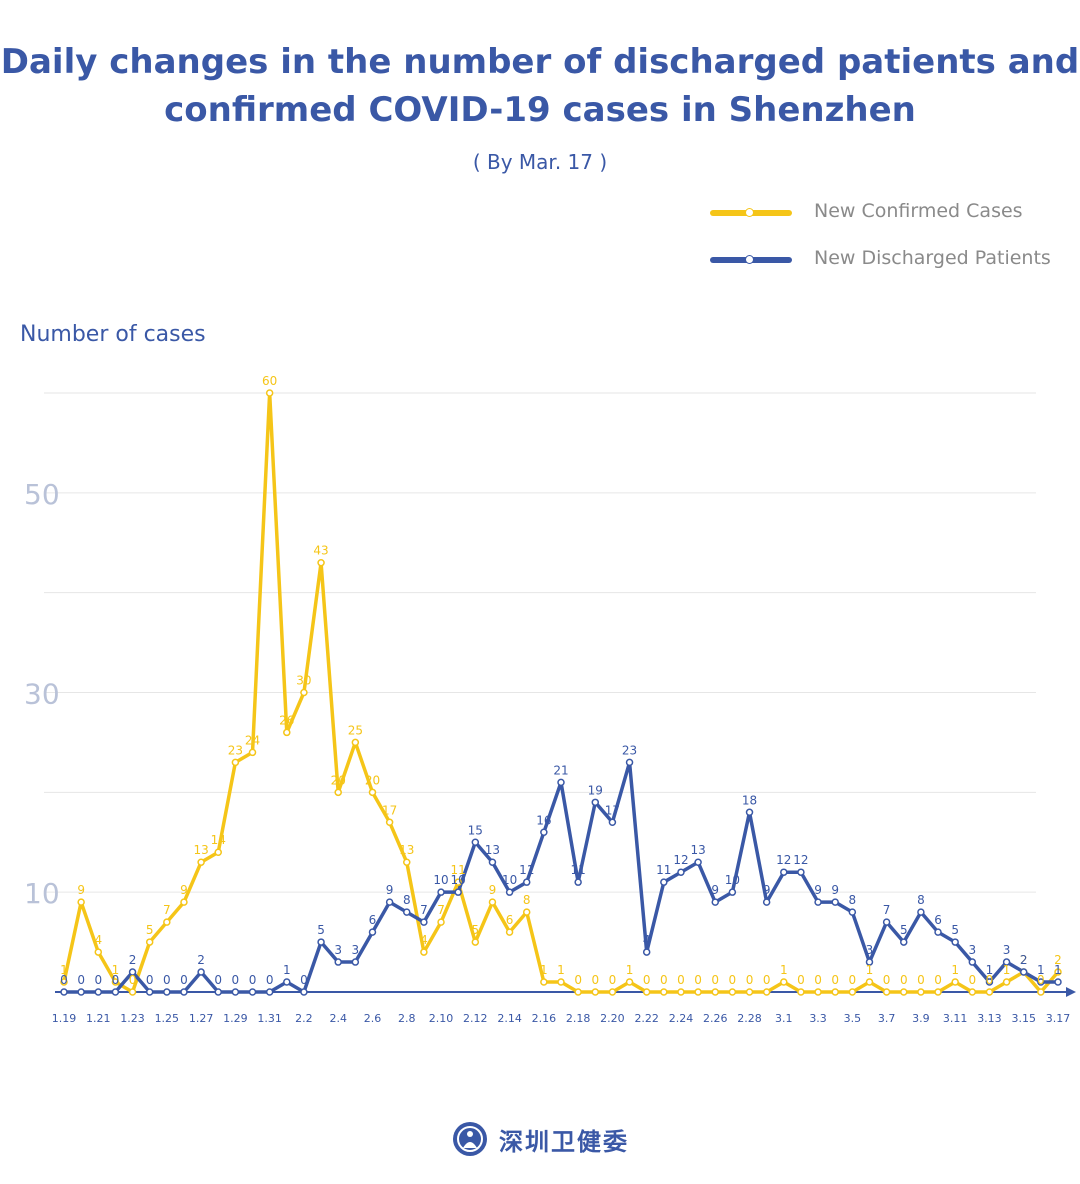 This screenshot has width=1080, height=1184. I want to click on x-tick-label: 1.19, so click(64, 1018).